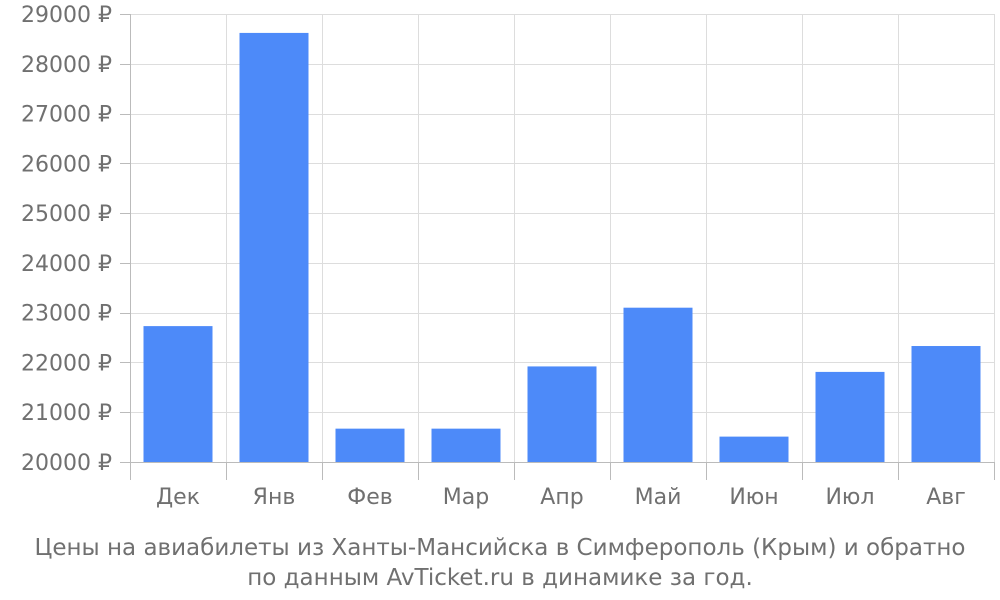 The height and width of the screenshot is (600, 1000). I want to click on x-tick-label: Май, so click(658, 497).